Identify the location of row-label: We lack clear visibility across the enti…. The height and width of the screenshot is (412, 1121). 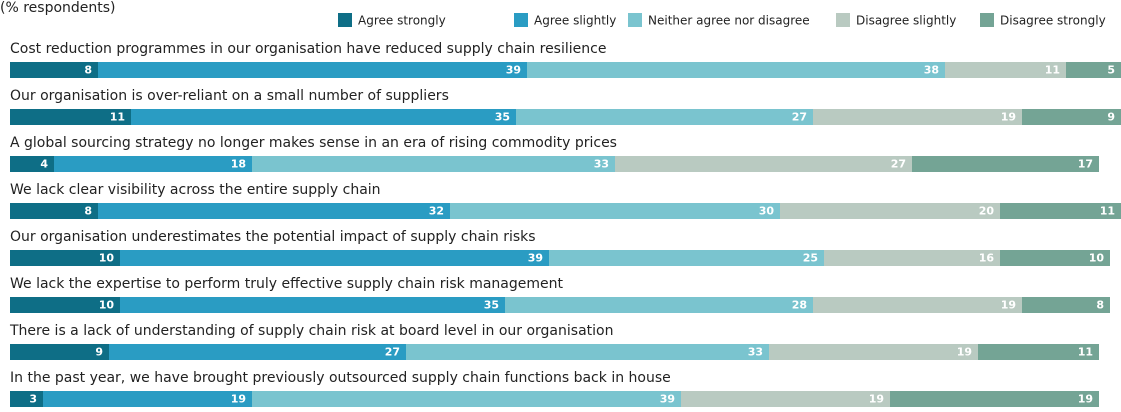
(195, 190).